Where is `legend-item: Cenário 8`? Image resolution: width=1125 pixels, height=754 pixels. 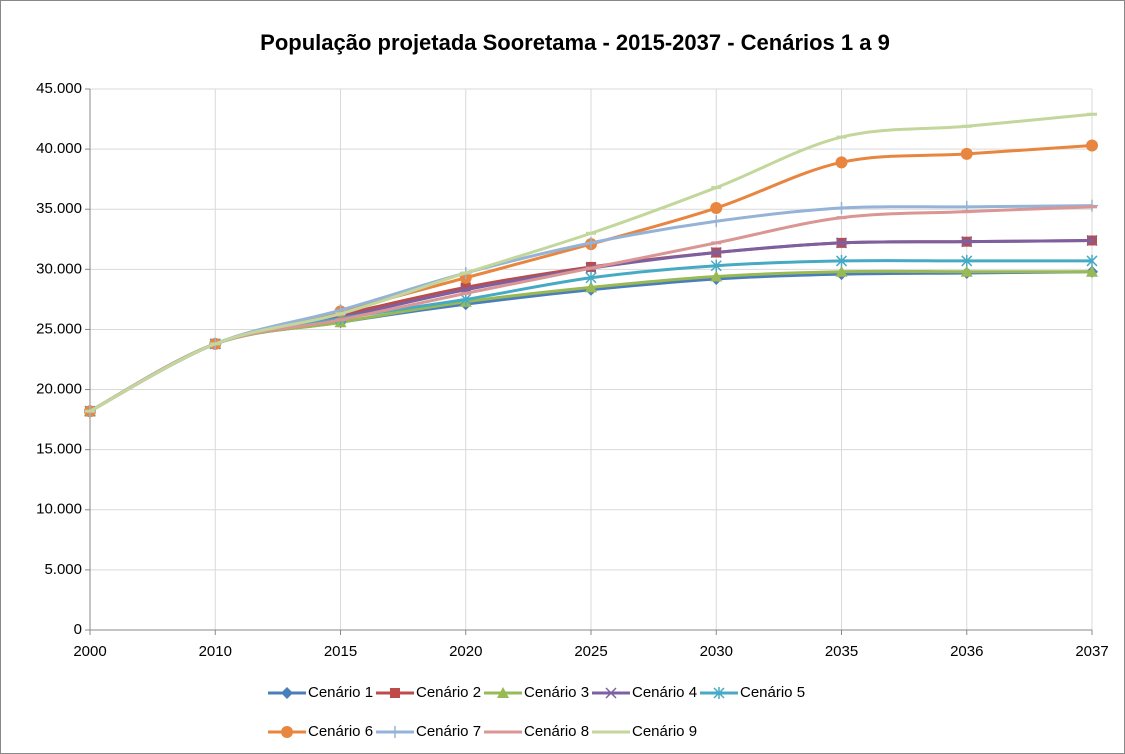 legend-item: Cenário 8 is located at coordinates (536, 731).